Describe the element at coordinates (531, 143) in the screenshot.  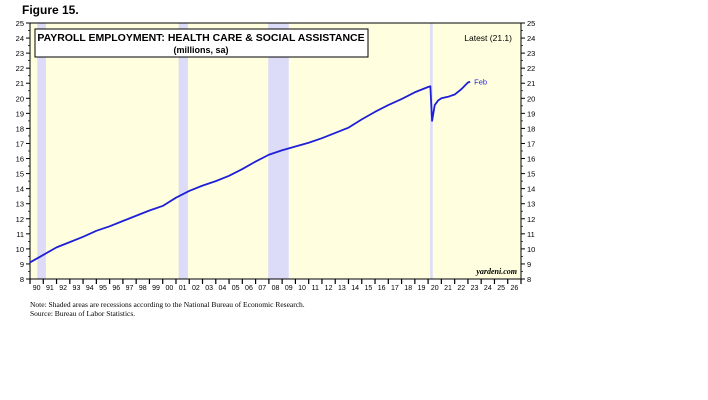
I see `y-tick-label-right: 17` at that location.